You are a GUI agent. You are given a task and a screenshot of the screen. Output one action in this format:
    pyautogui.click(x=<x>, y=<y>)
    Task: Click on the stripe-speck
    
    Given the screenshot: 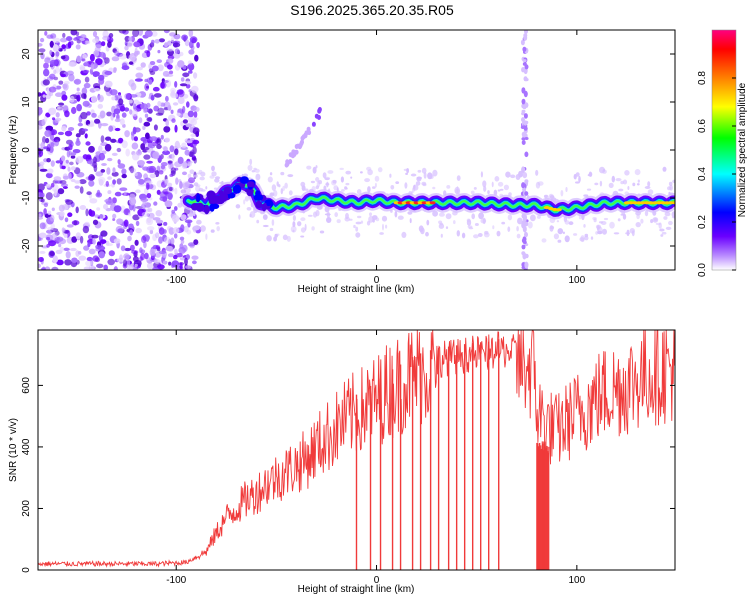 What is the action you would take?
    pyautogui.click(x=524, y=256)
    